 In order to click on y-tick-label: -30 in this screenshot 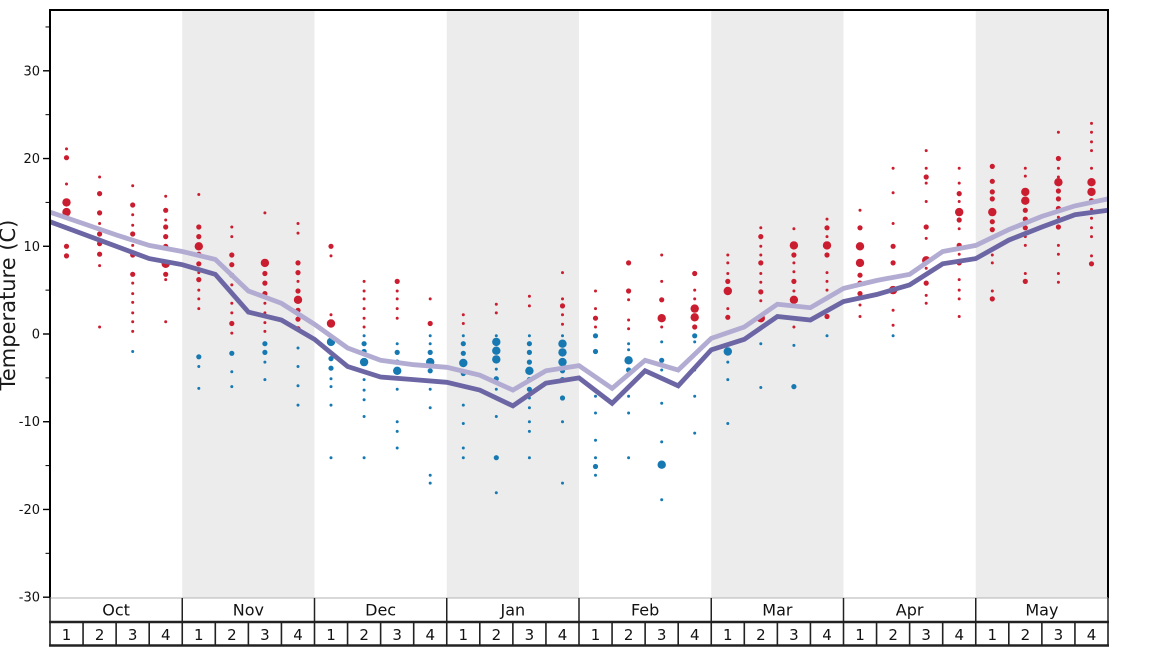, I will do `click(29, 598)`.